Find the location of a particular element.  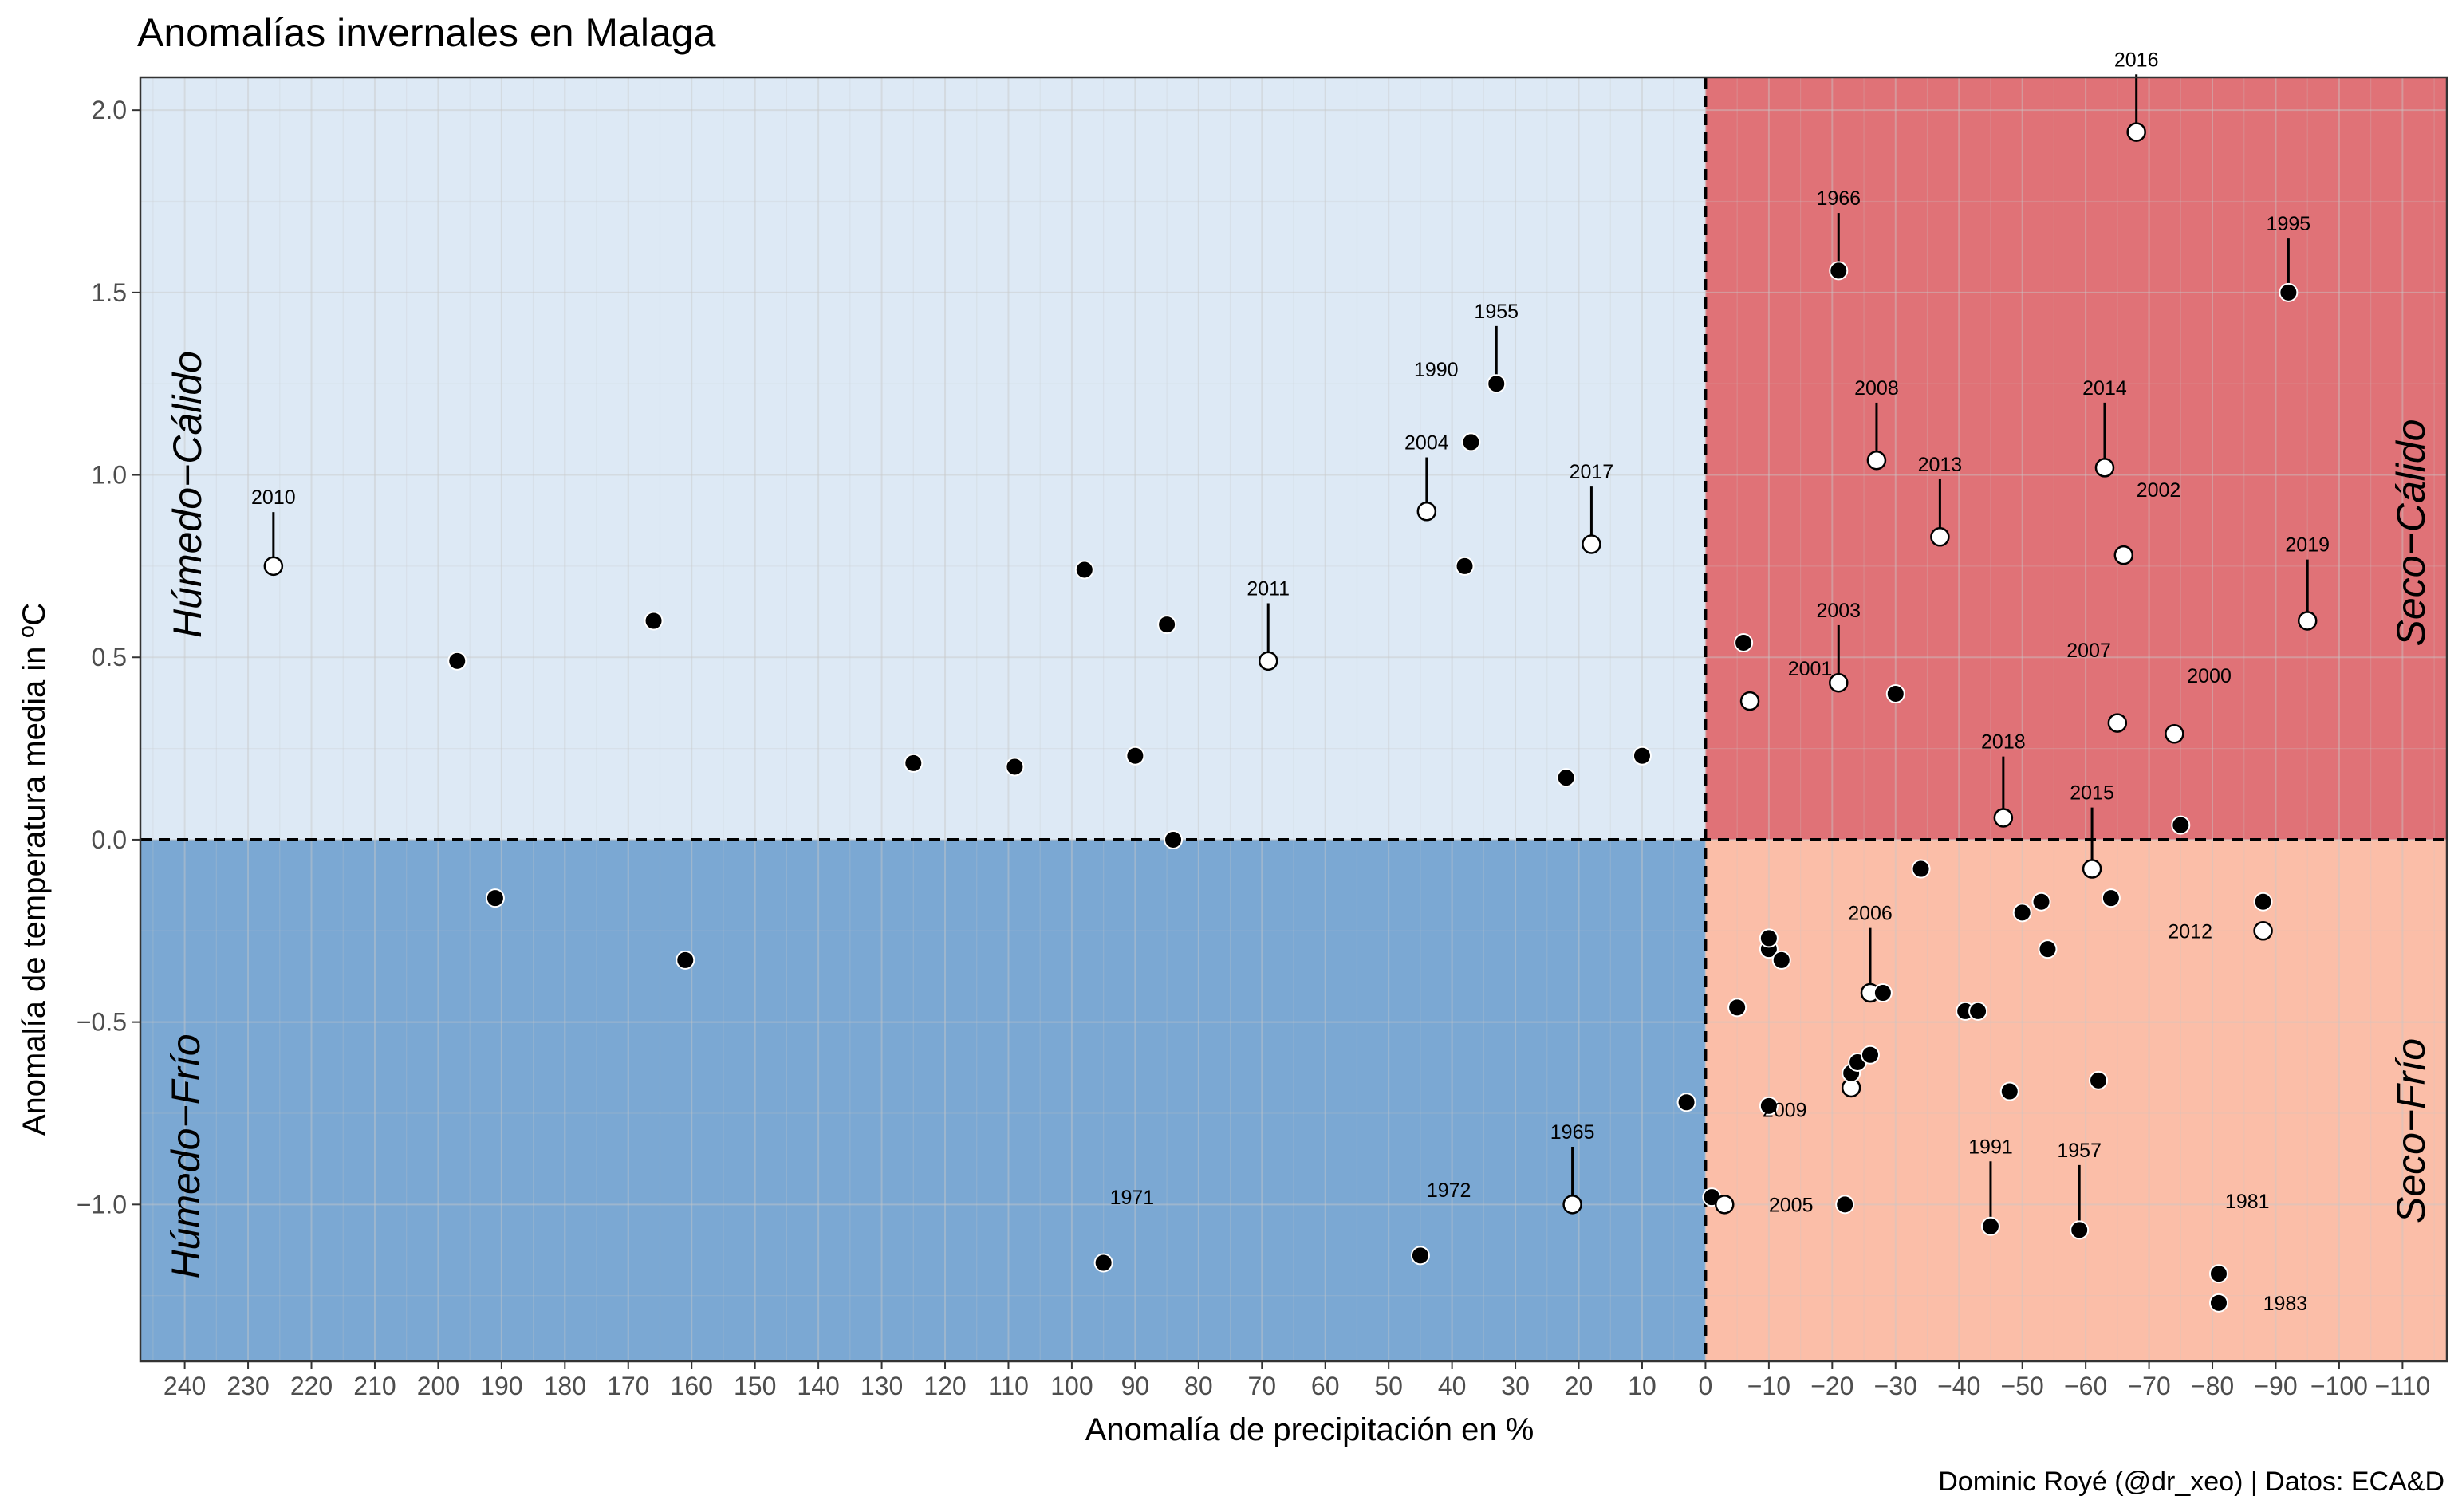

point-label: 2001 is located at coordinates (1810, 669).